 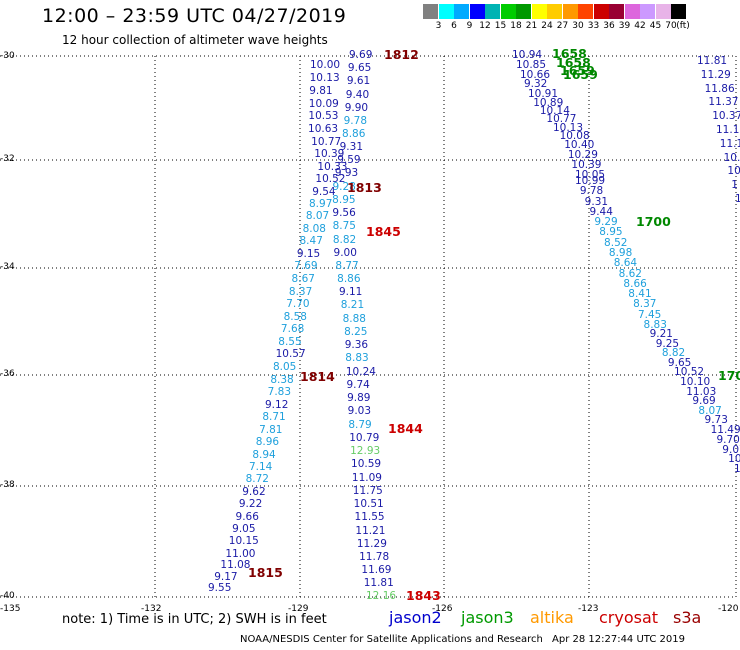 I want to click on wave-height-value: 8.83, so click(x=357, y=358).